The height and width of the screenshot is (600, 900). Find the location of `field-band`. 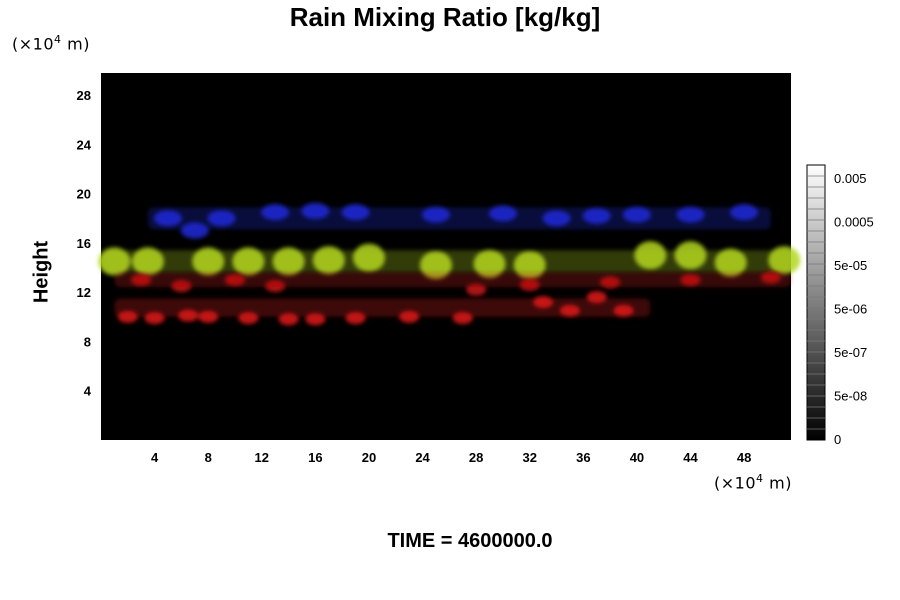

field-band is located at coordinates (459, 218).